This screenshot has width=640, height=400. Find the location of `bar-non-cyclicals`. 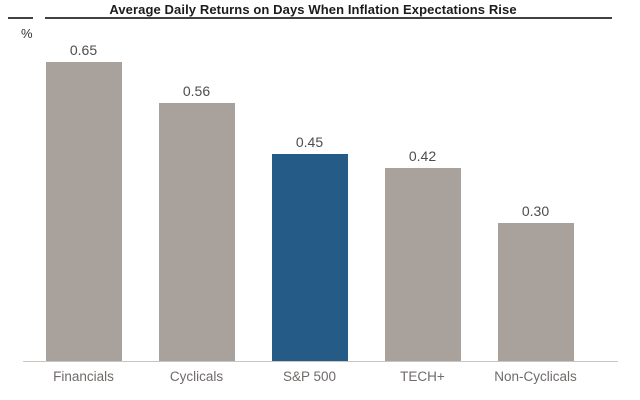

bar-non-cyclicals is located at coordinates (535, 292).